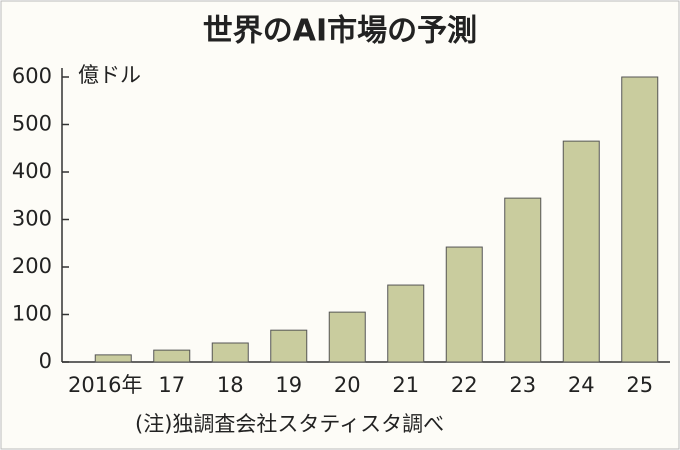 The image size is (680, 450). What do you see at coordinates (639, 385) in the screenshot?
I see `x-tick-label: 25` at bounding box center [639, 385].